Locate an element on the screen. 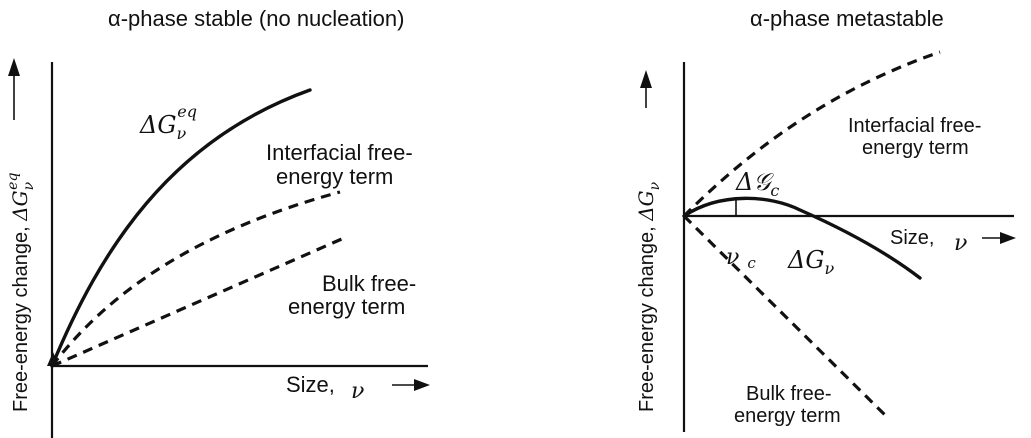 The height and width of the screenshot is (438, 1031). left-curve-label: ΔGν eq is located at coordinates (168, 122).